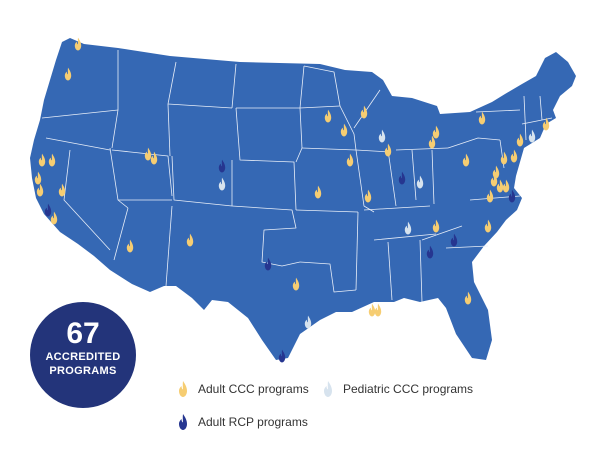  I want to click on accredited-programs-badge: 67 ACCREDITED PROGRAMS, so click(83, 355).